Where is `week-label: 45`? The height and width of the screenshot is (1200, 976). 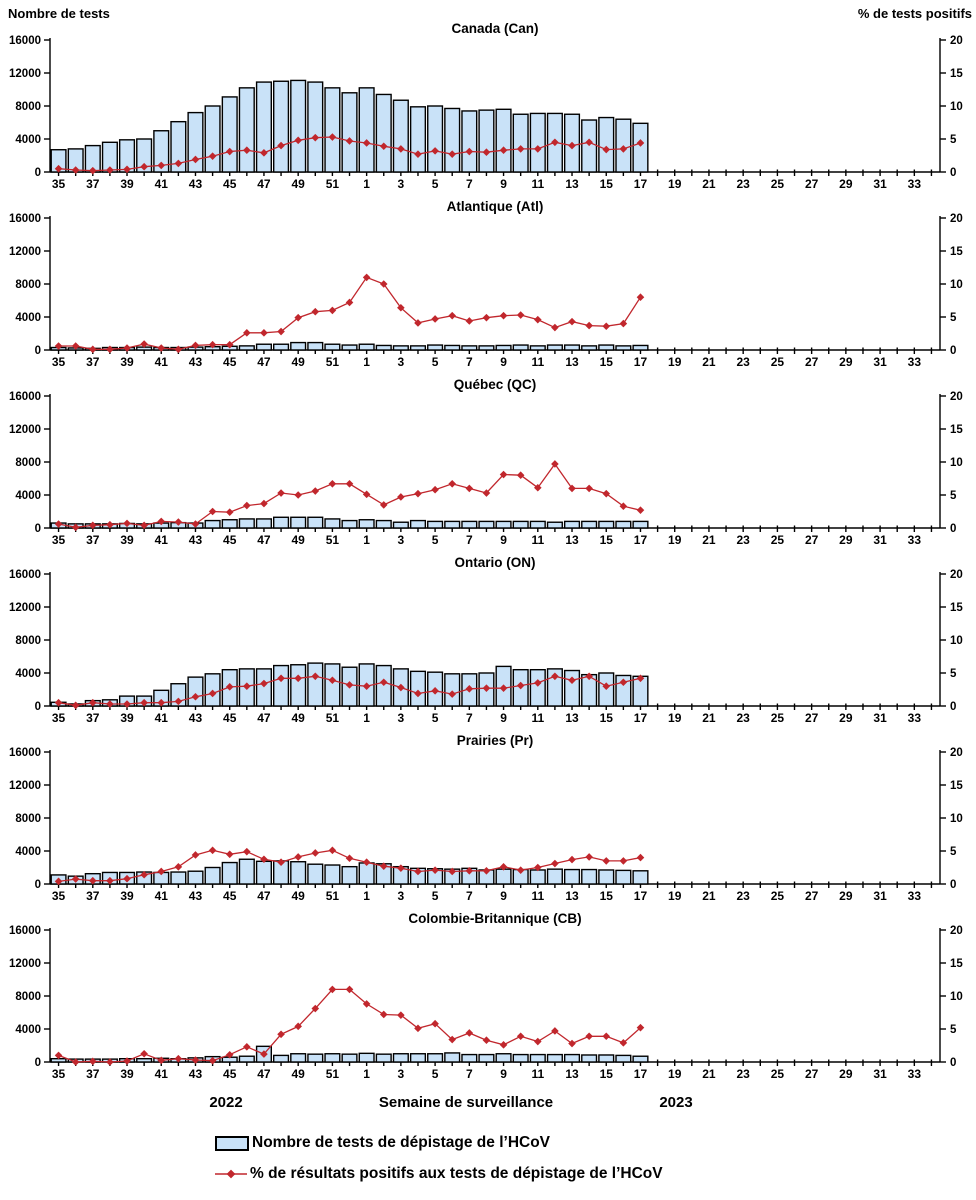 week-label: 45 is located at coordinates (230, 896).